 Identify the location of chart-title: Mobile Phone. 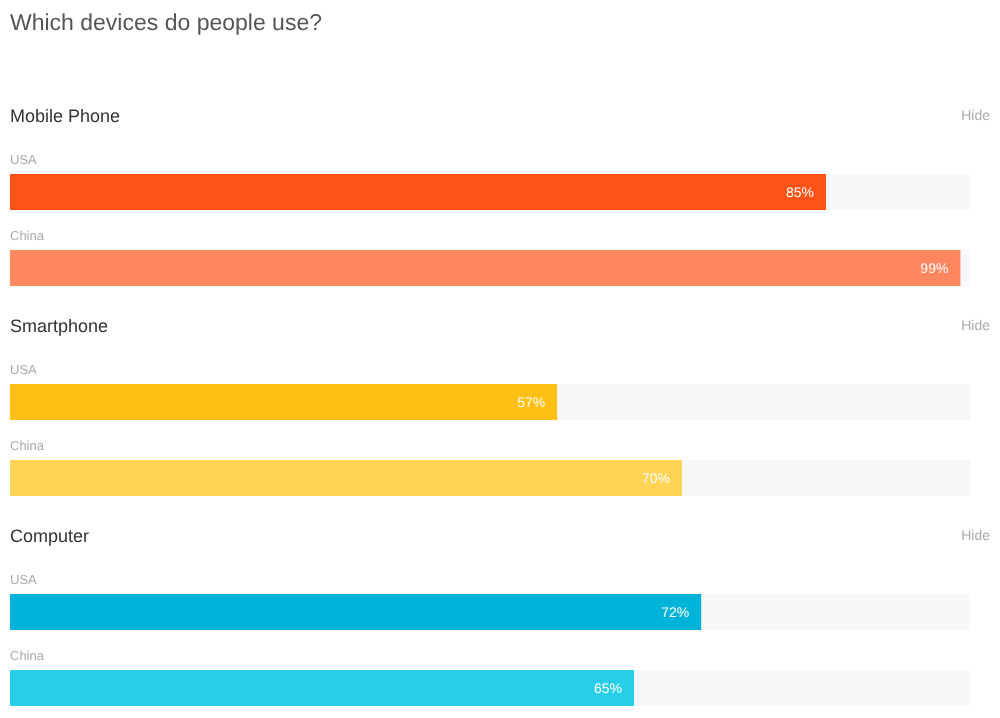
(65, 116).